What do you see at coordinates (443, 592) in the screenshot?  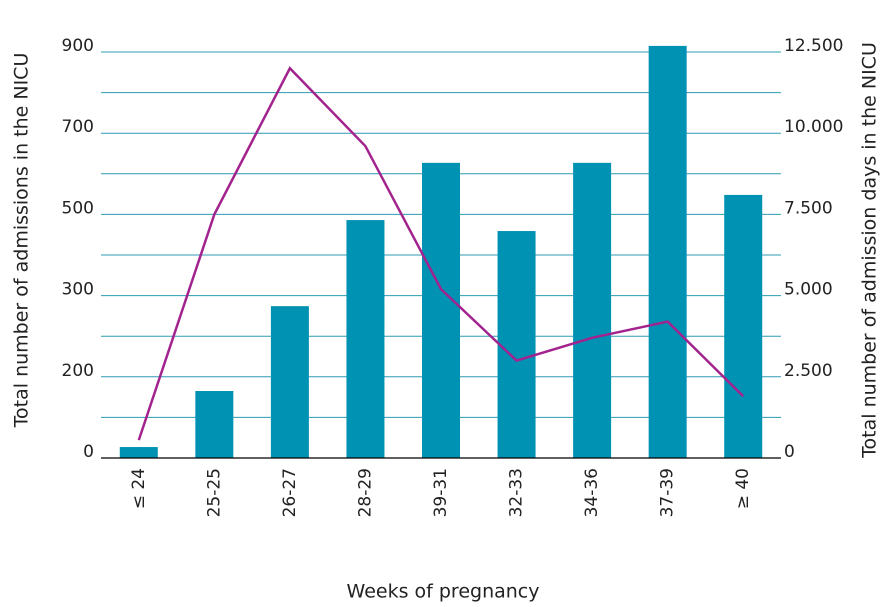 I see `x-axis-title: Weeks of pregnancy` at bounding box center [443, 592].